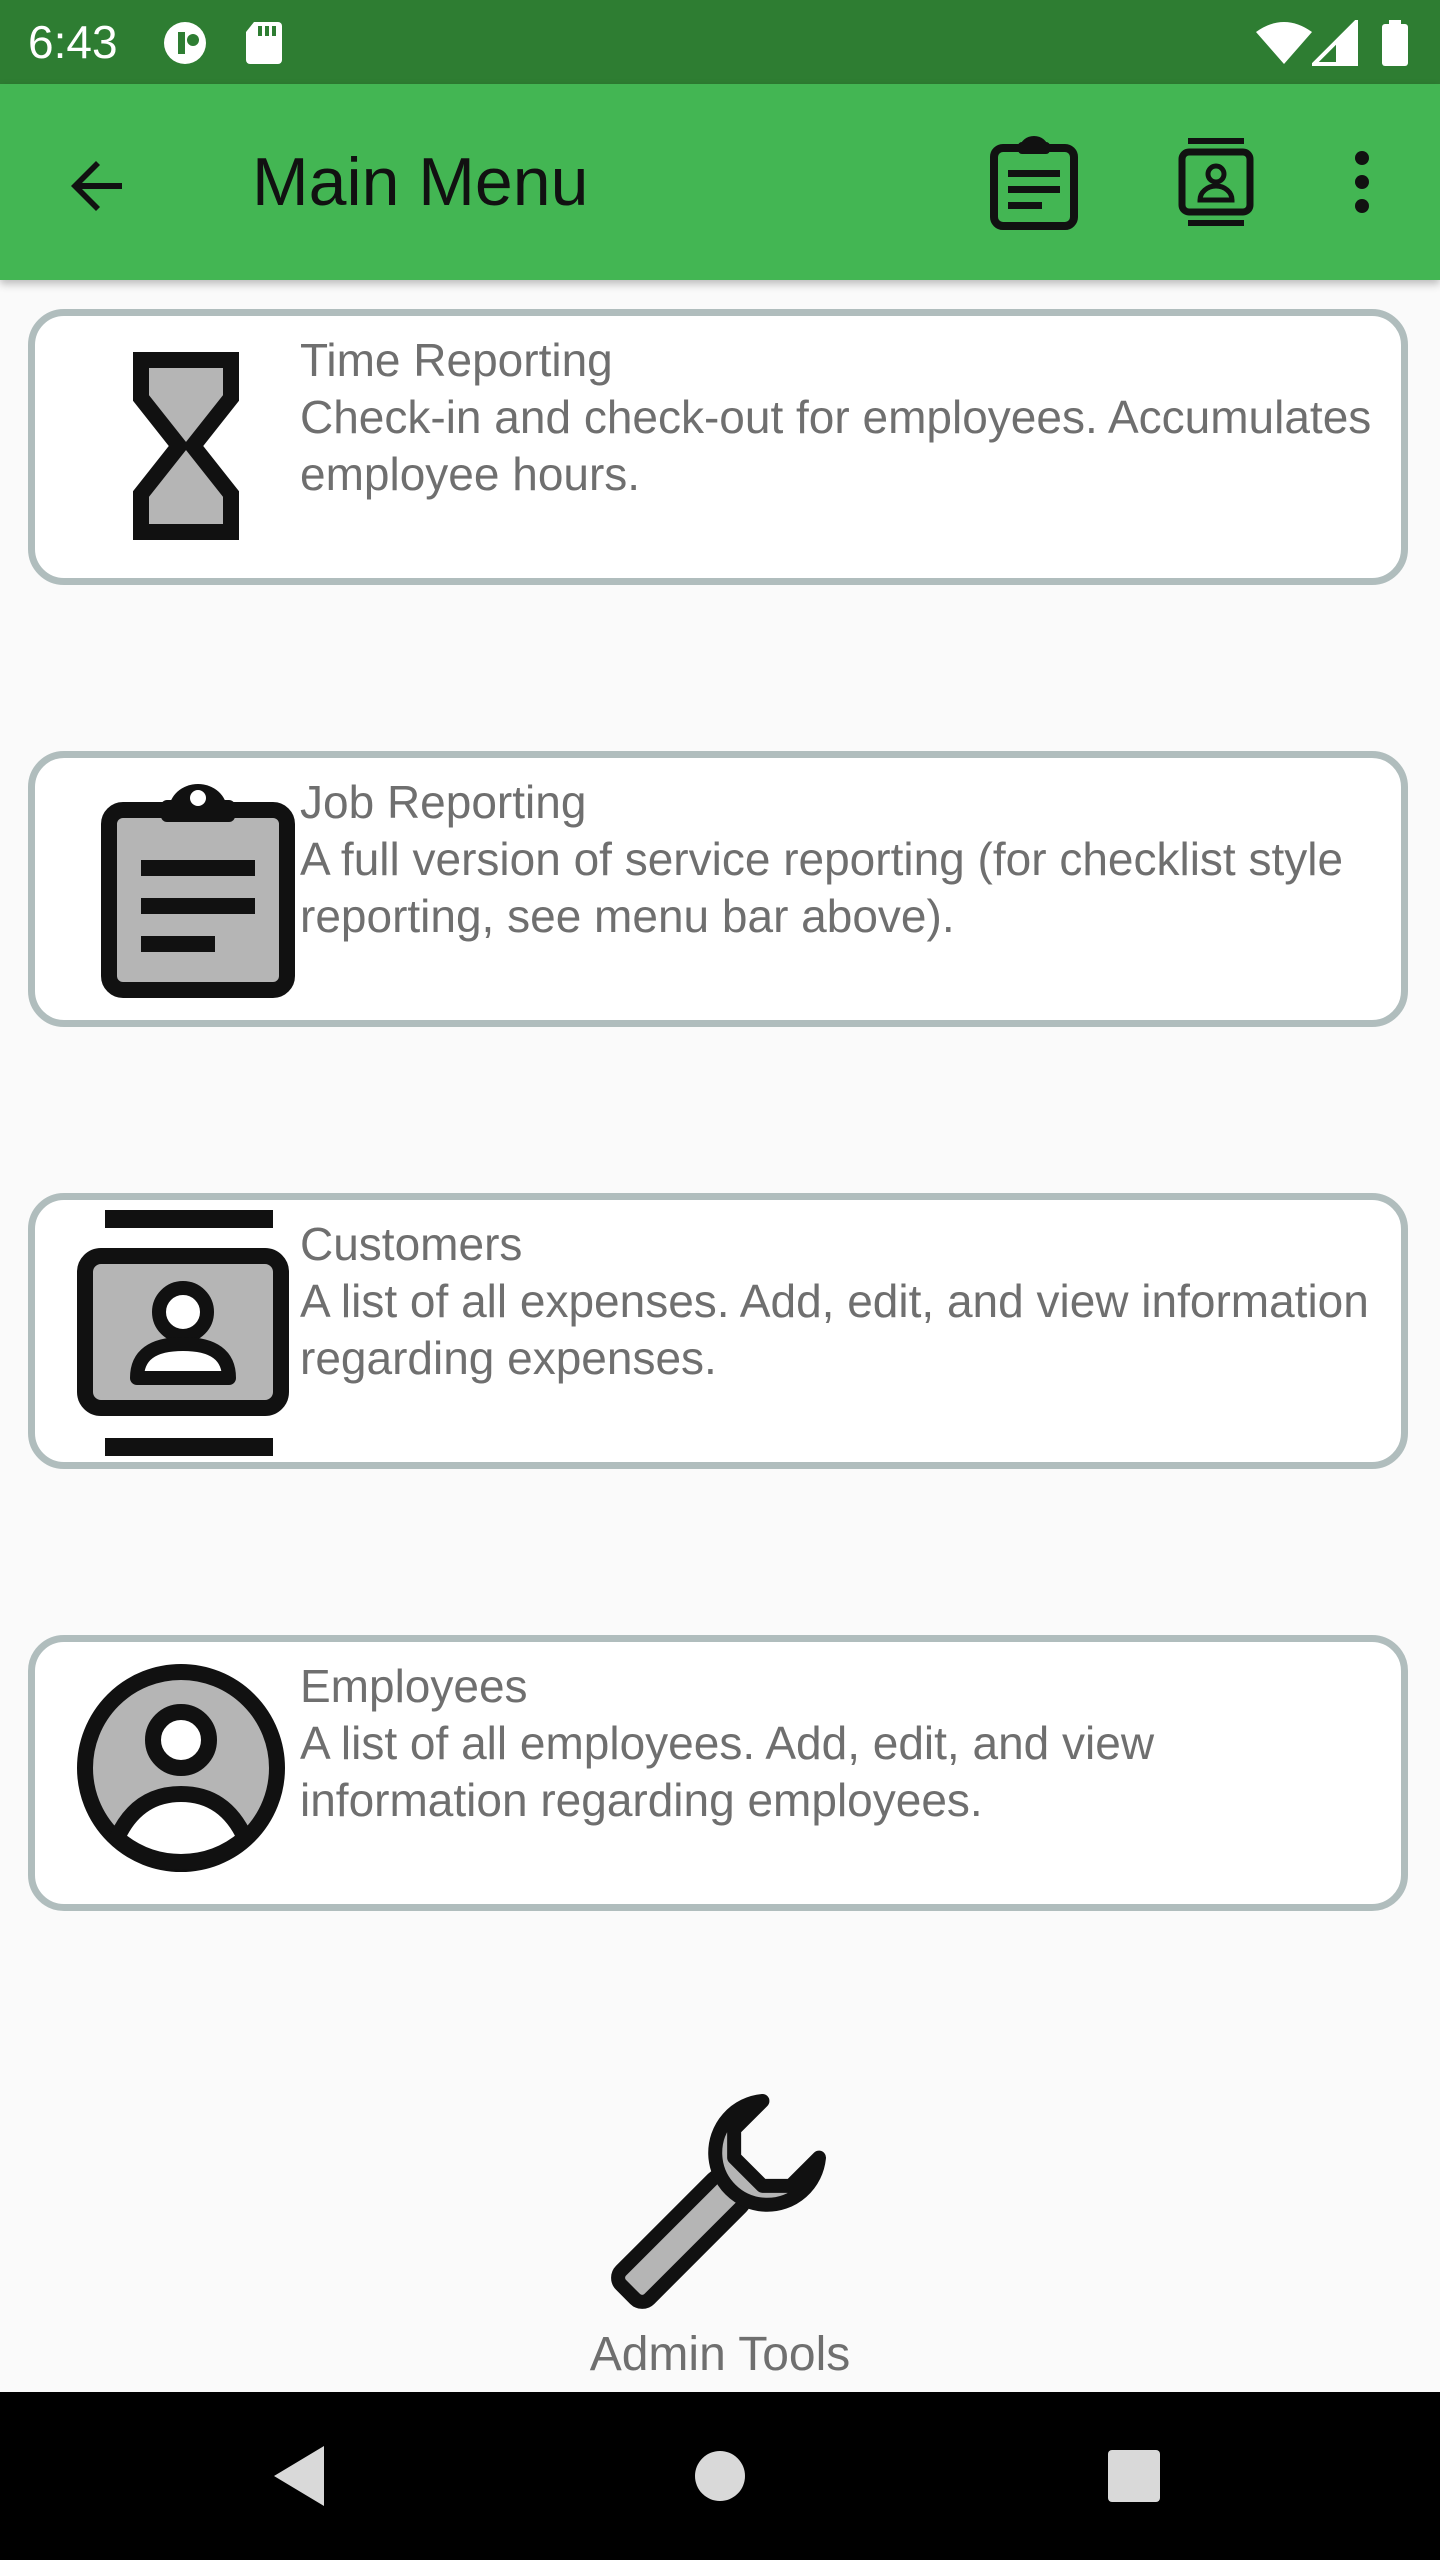 This screenshot has width=1440, height=2560. What do you see at coordinates (1333, 44) in the screenshot?
I see `signal-icon` at bounding box center [1333, 44].